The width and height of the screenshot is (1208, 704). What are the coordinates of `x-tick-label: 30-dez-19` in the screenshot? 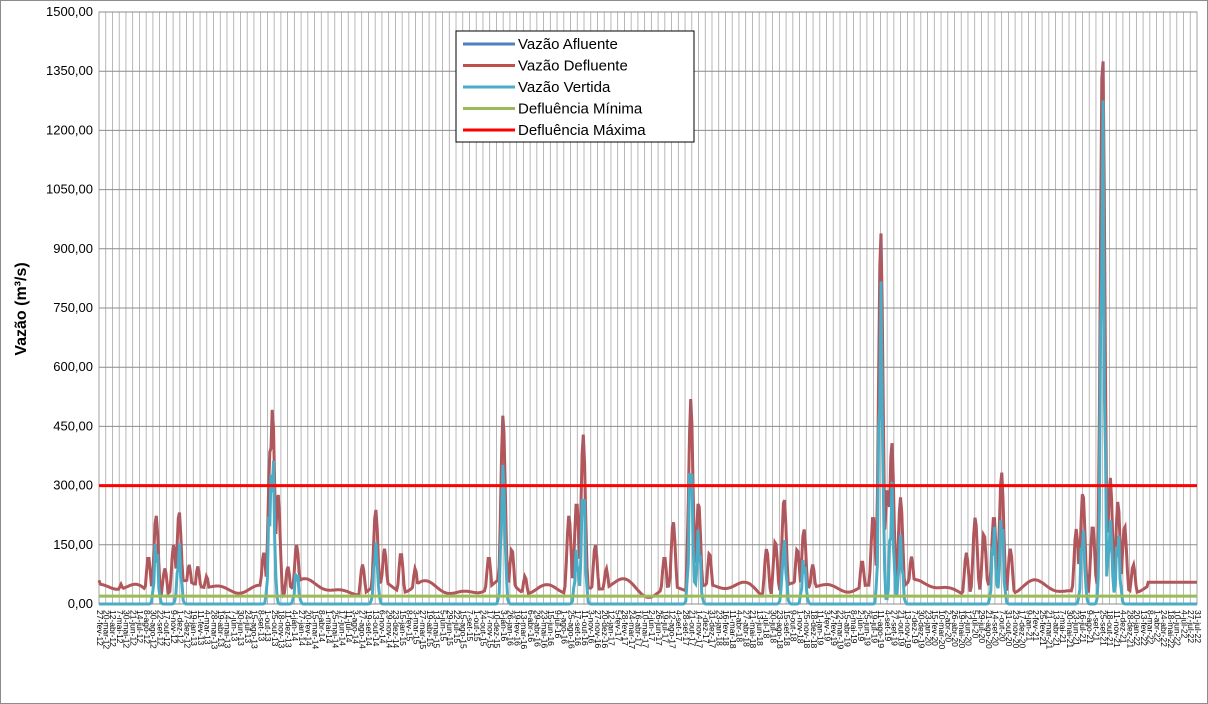 It's located at (922, 629).